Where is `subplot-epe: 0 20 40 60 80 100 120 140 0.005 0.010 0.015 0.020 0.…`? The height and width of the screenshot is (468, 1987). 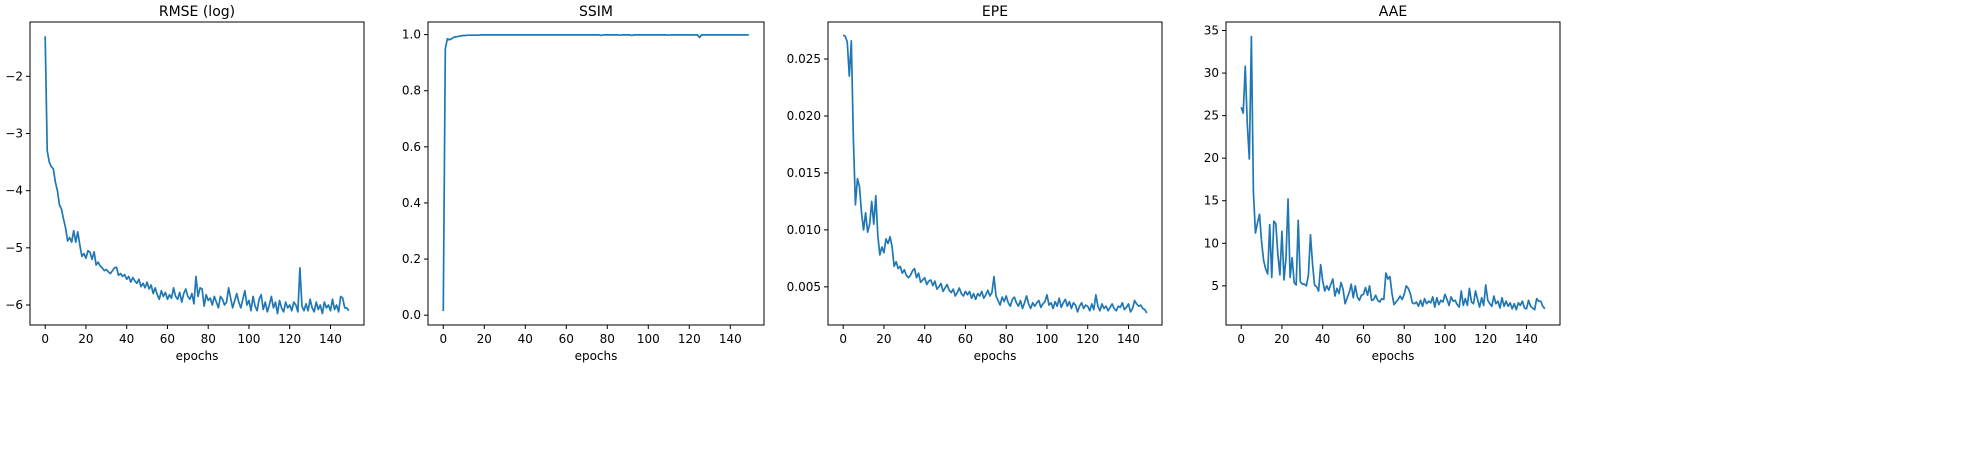 subplot-epe: 0 20 40 60 80 100 120 140 0.005 0.010 0.015 0.020 0.… is located at coordinates (975, 183).